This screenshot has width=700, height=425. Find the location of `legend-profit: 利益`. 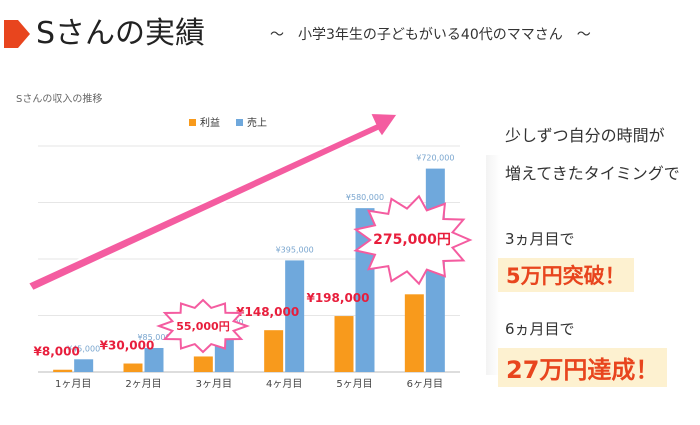

legend-profit: 利益 is located at coordinates (210, 122).